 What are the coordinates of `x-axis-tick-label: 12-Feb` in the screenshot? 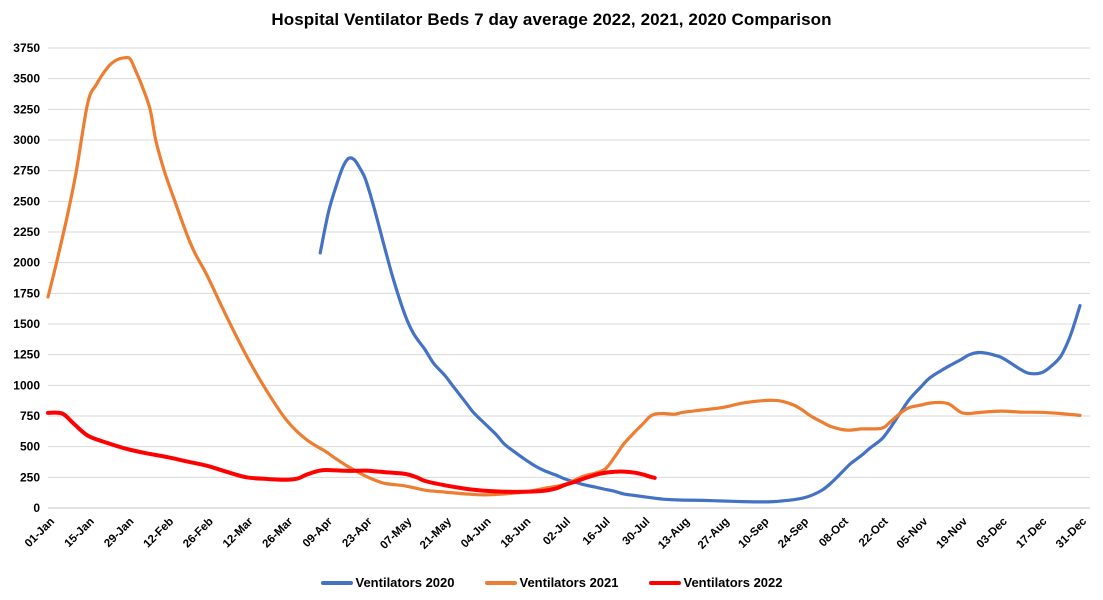 It's located at (158, 533).